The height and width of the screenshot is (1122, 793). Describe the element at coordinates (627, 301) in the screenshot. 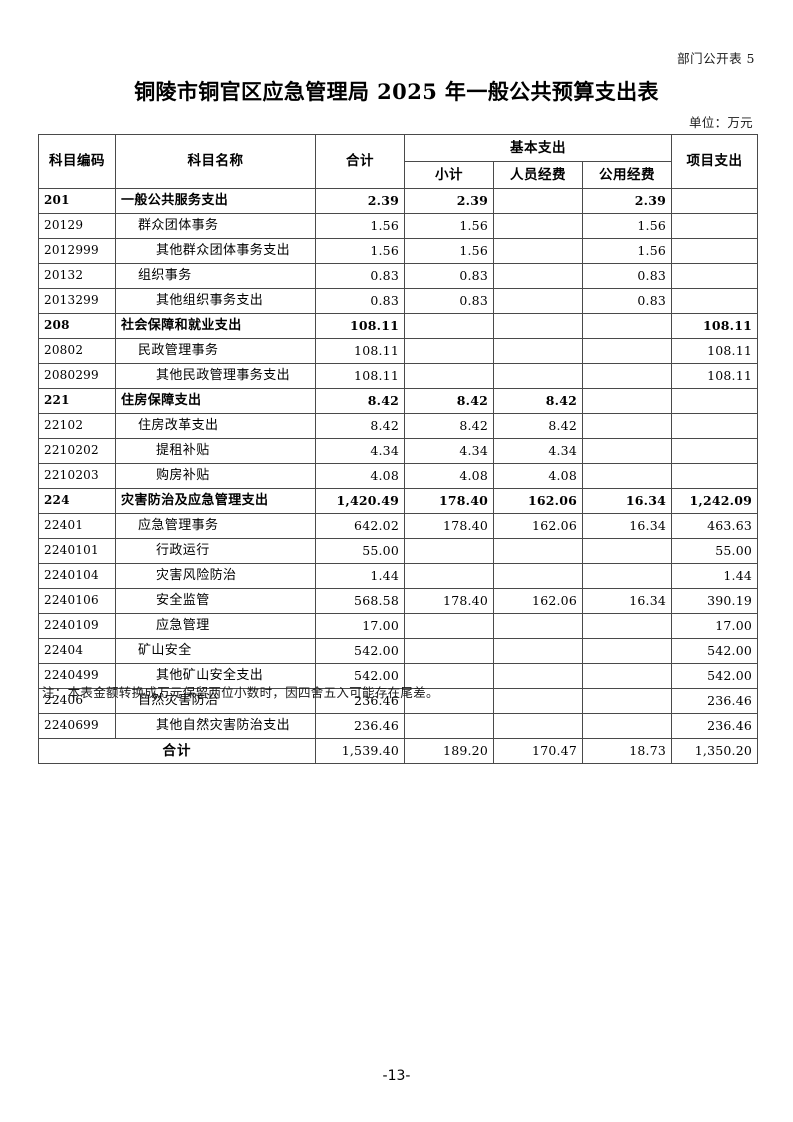

I see `cell-public-cost: 0.83` at that location.